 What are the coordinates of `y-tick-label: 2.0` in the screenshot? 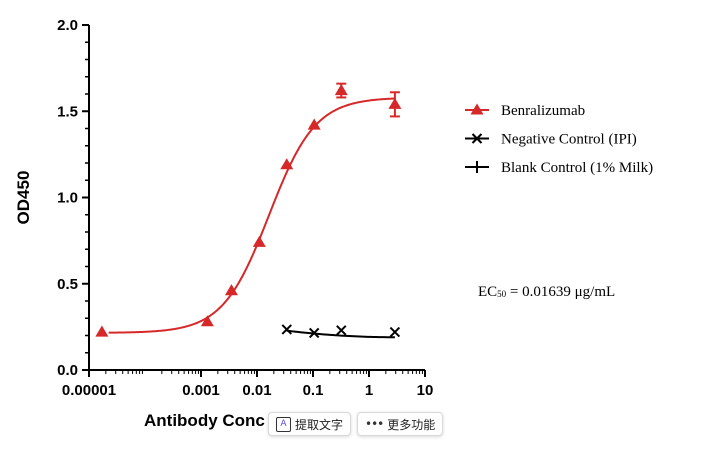 It's located at (67, 25).